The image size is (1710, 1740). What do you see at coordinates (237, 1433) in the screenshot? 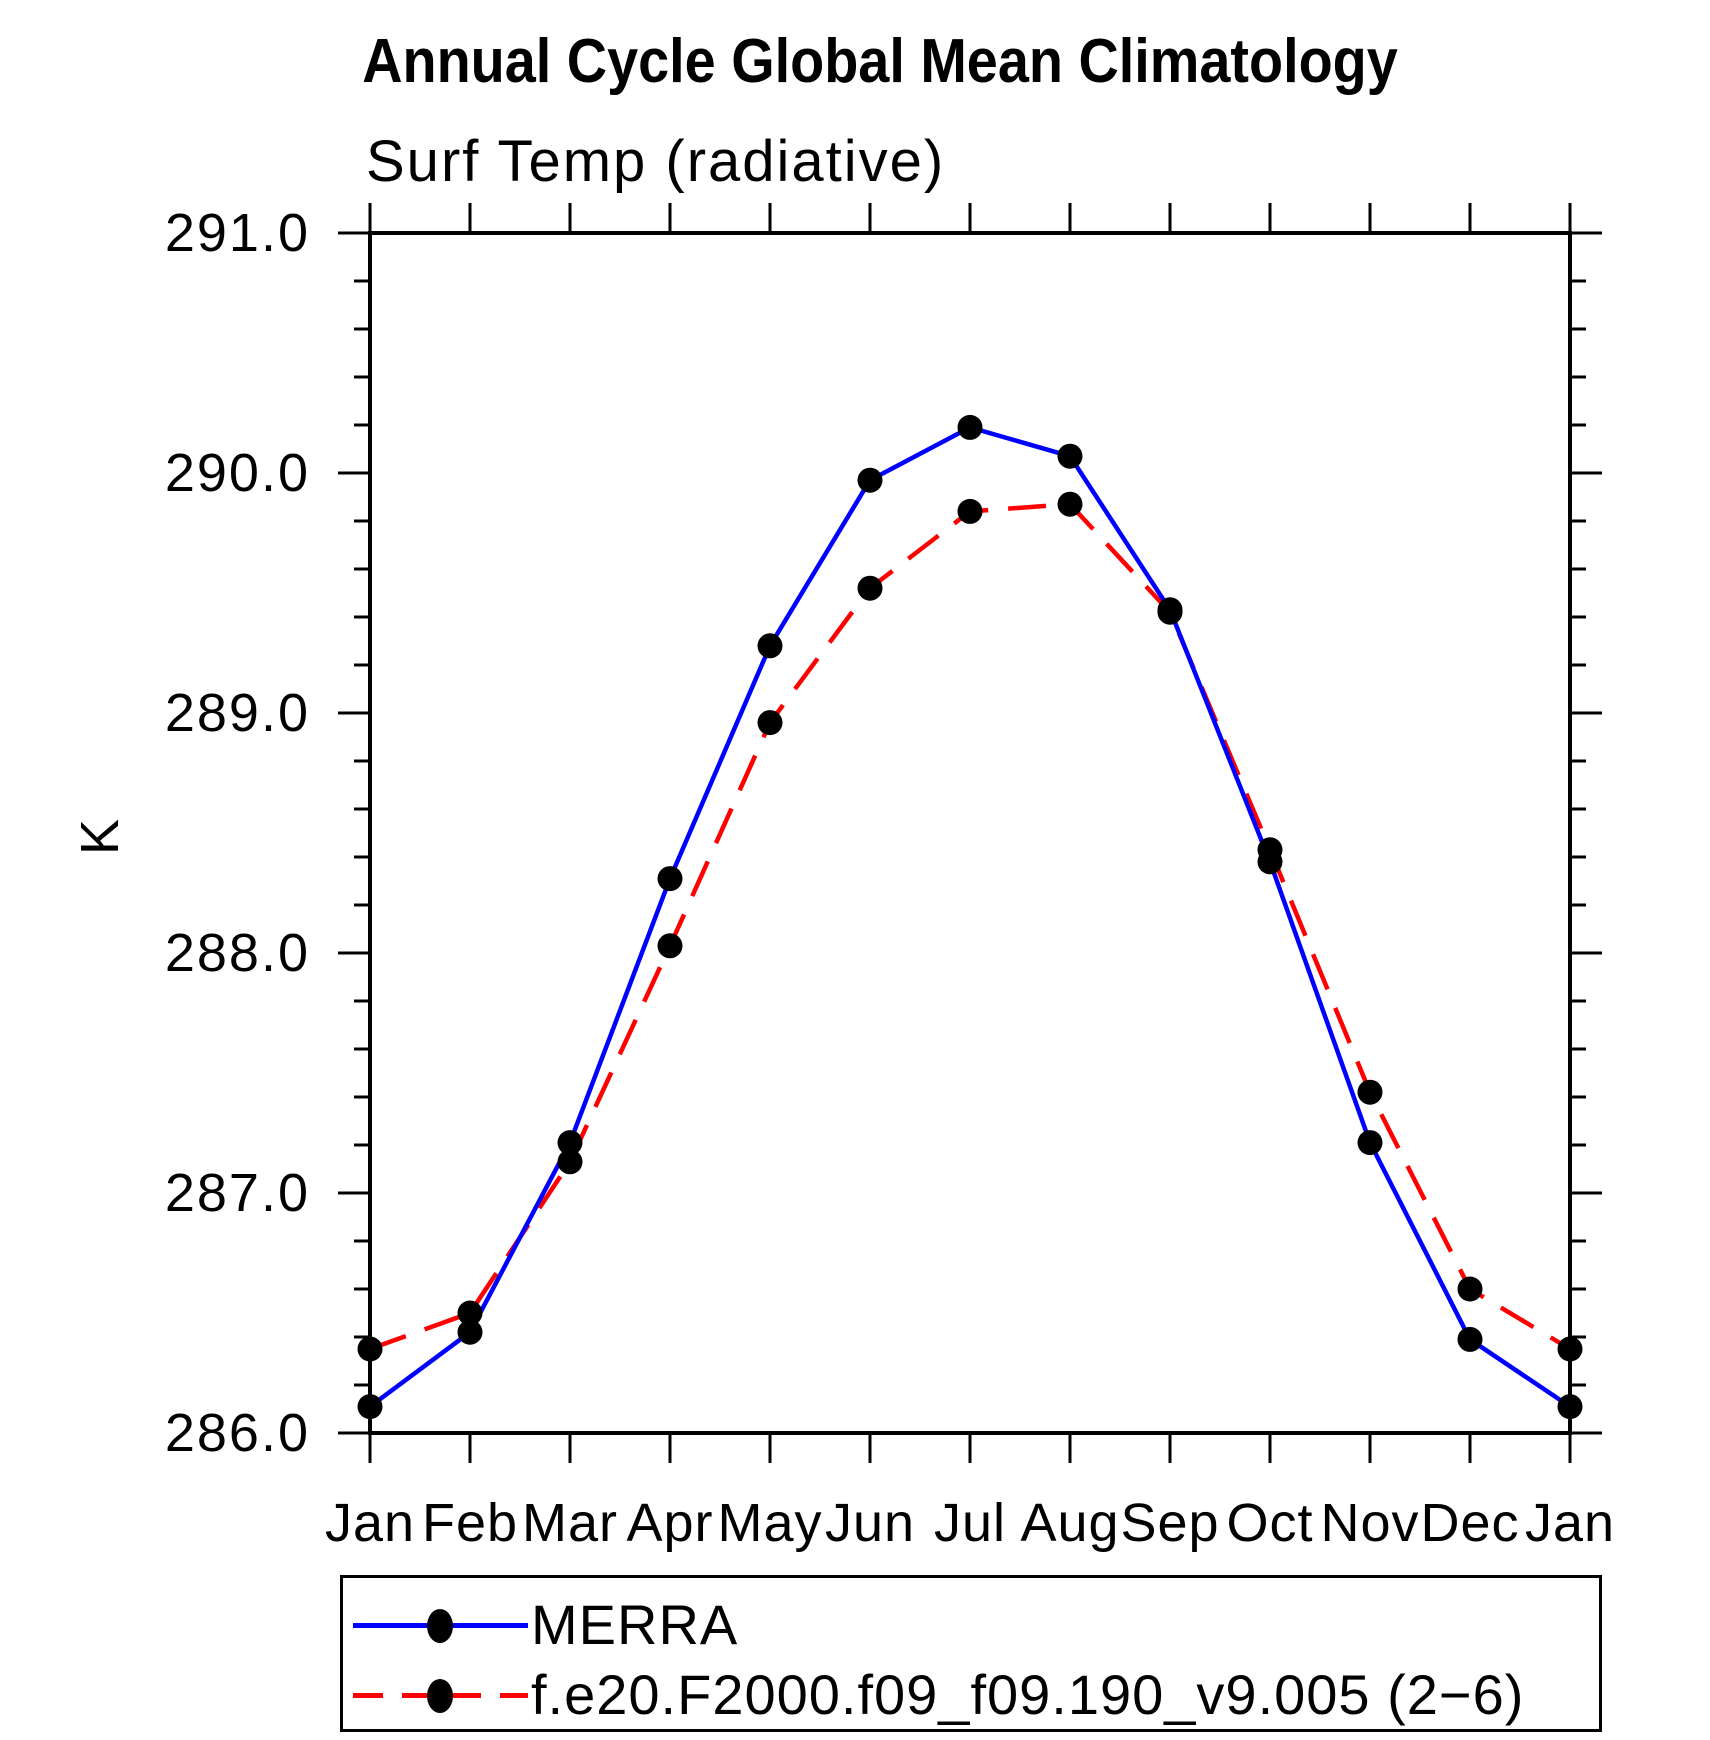
I see `y-tick-label: 286.0` at bounding box center [237, 1433].